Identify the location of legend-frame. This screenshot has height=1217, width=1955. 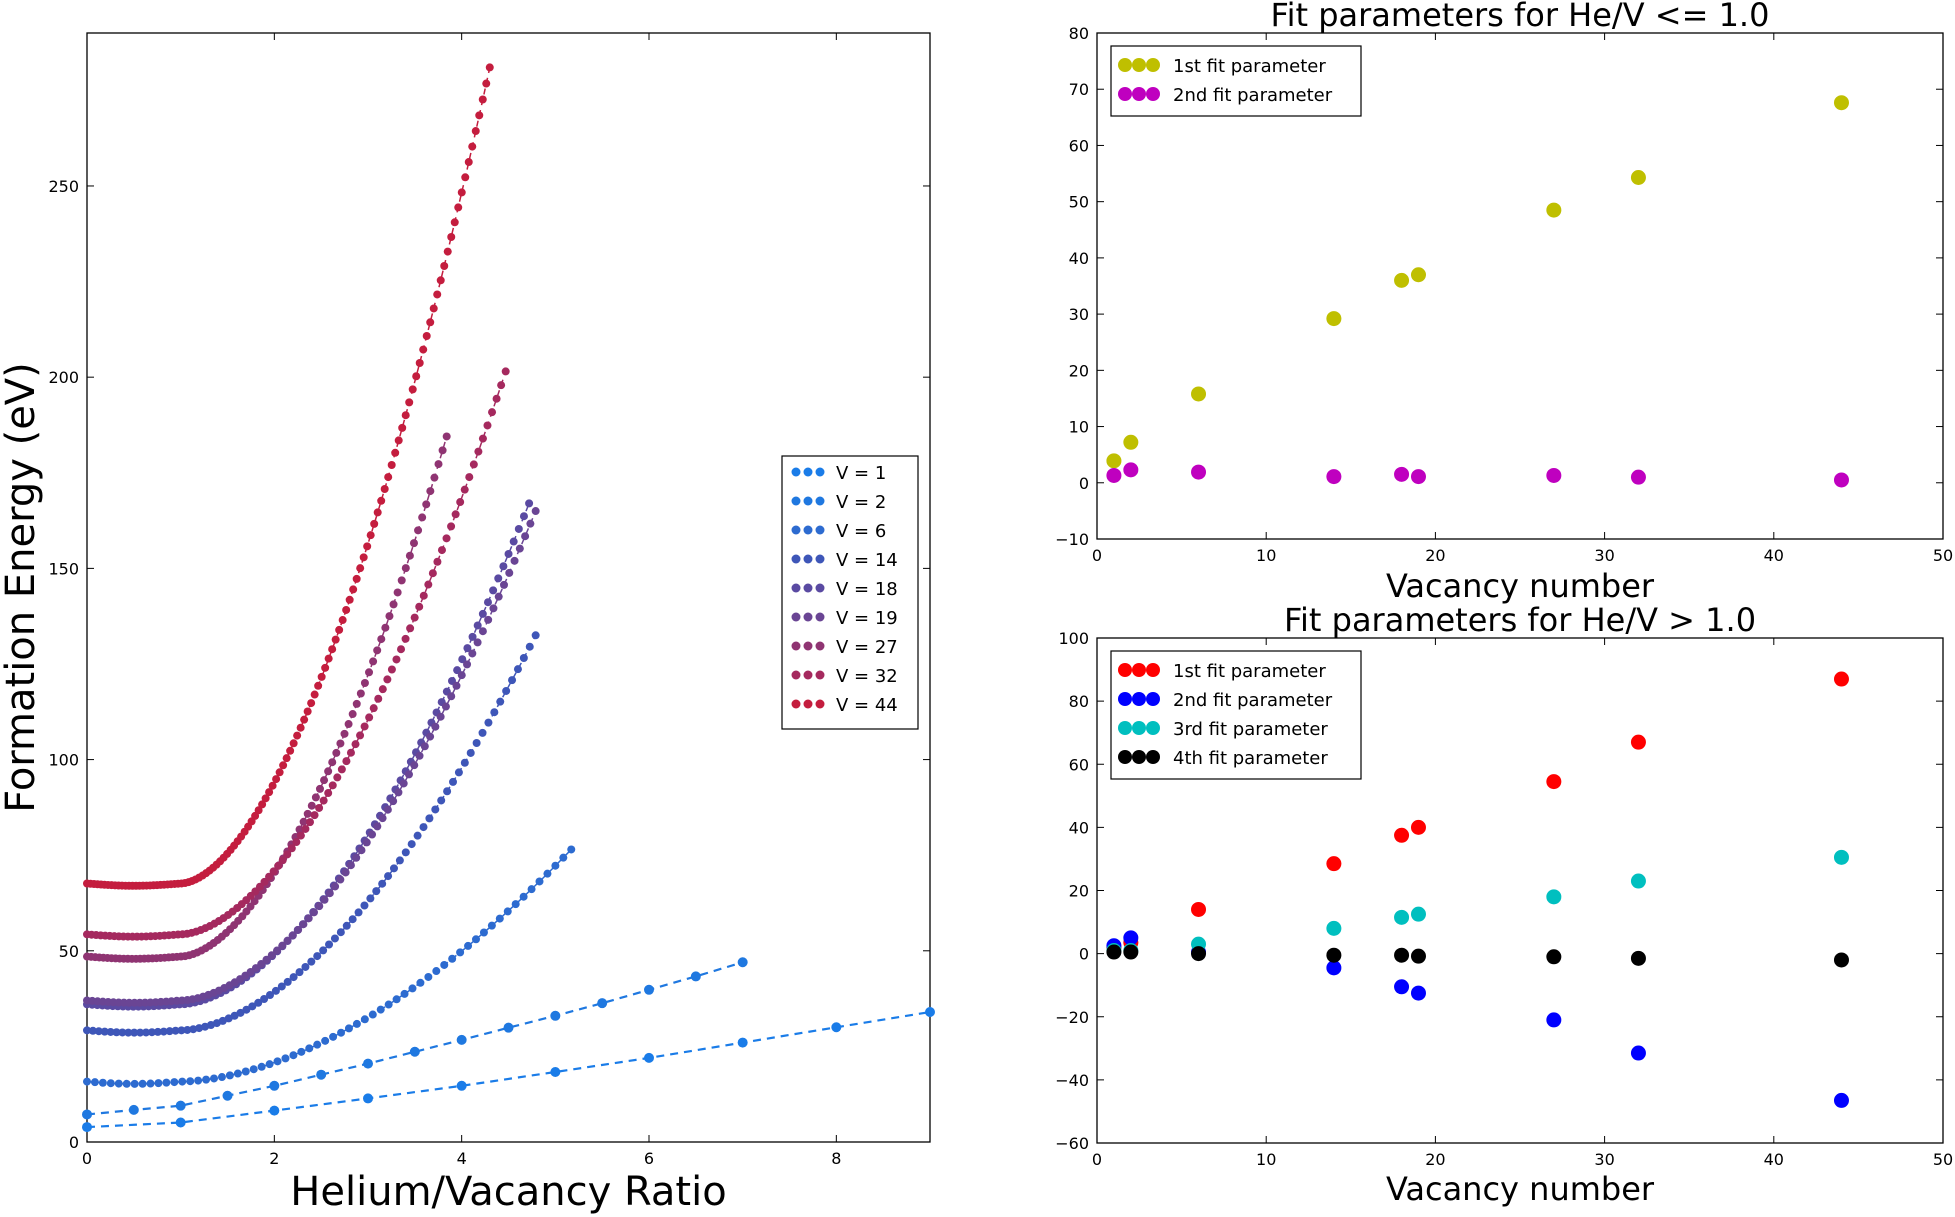
(1236, 81).